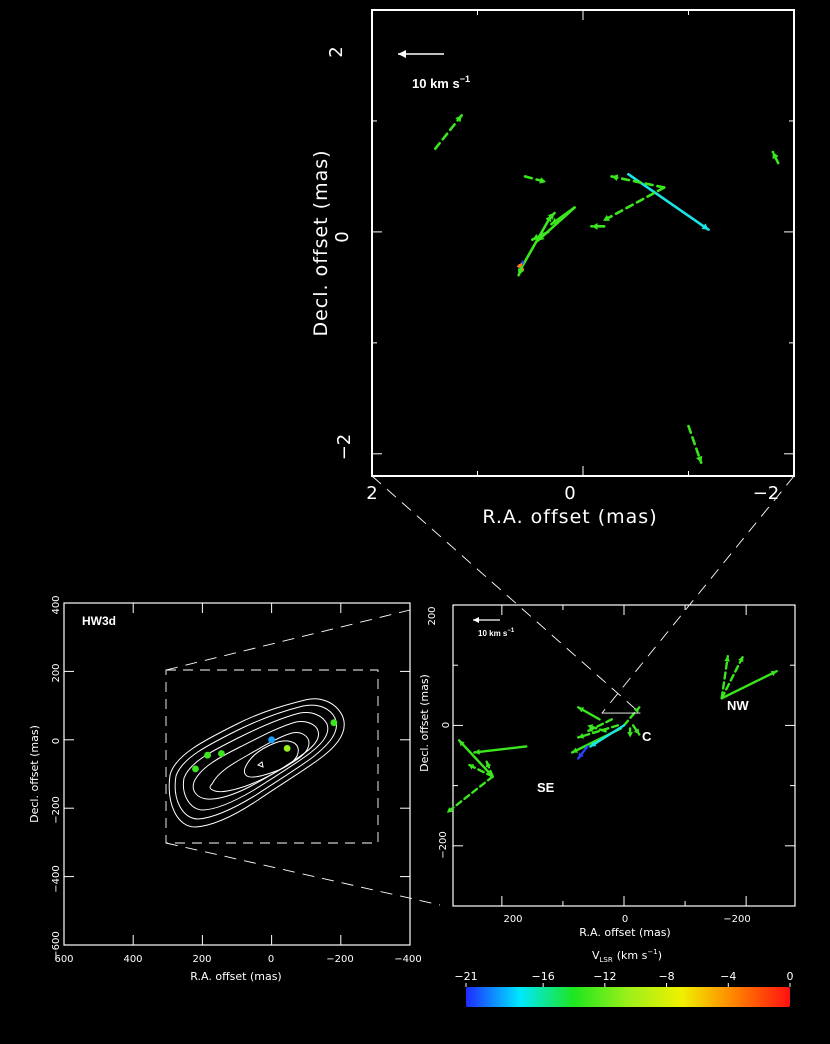 This screenshot has height=1044, width=830. What do you see at coordinates (628, 997) in the screenshot?
I see `colorbar-bar` at bounding box center [628, 997].